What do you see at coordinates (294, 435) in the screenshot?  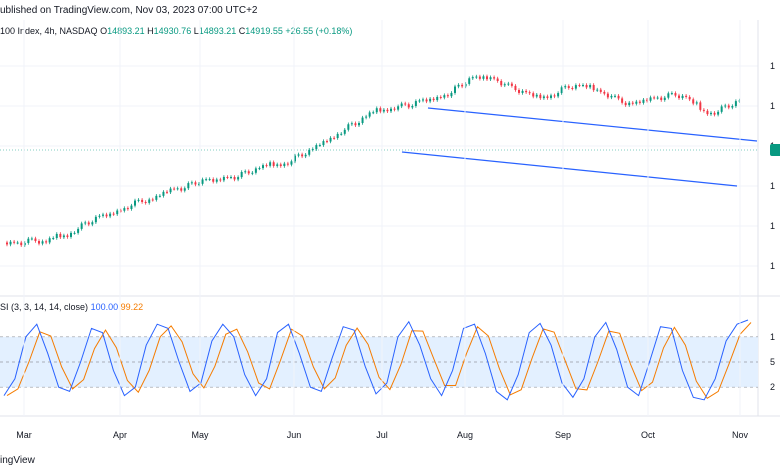 I see `month-label-jun: Jun` at bounding box center [294, 435].